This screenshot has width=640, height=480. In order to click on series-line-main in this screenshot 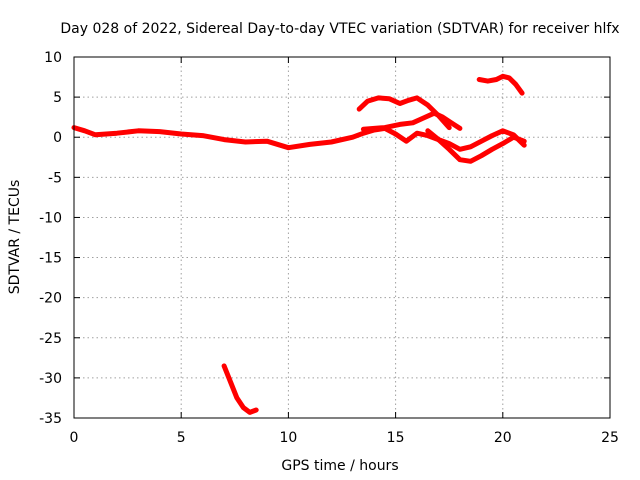, I will do `click(299, 138)`.